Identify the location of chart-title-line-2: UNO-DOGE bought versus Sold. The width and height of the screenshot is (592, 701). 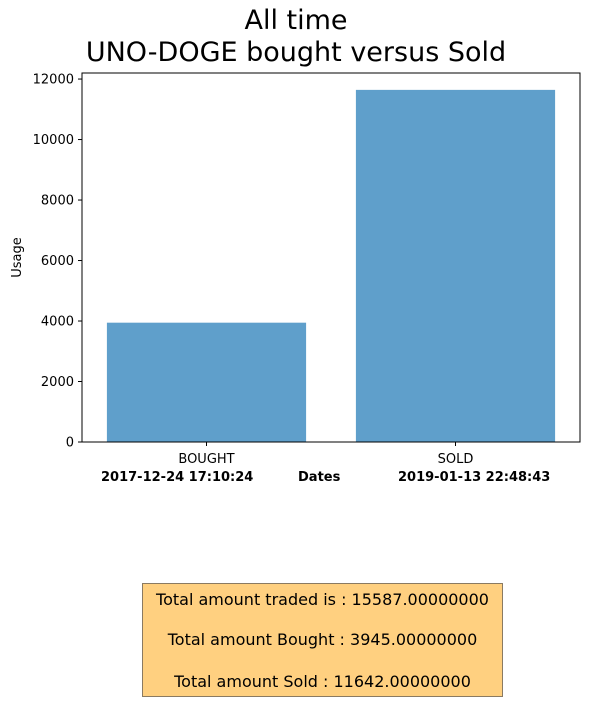
(296, 52).